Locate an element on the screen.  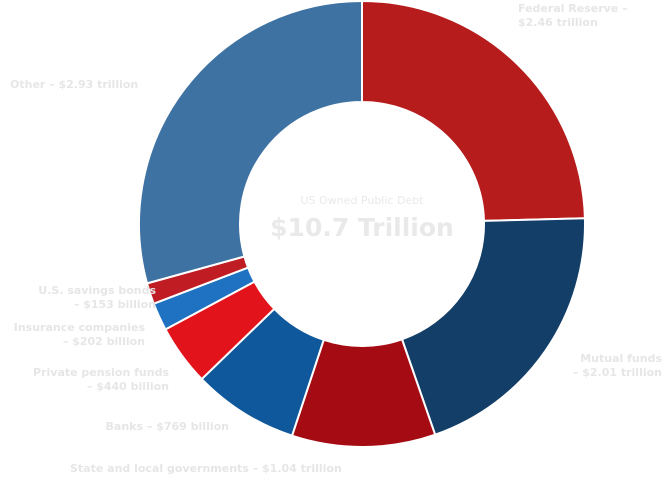
label-private-pension-funds: Private pension funds – $440 billion is located at coordinates (101, 379).